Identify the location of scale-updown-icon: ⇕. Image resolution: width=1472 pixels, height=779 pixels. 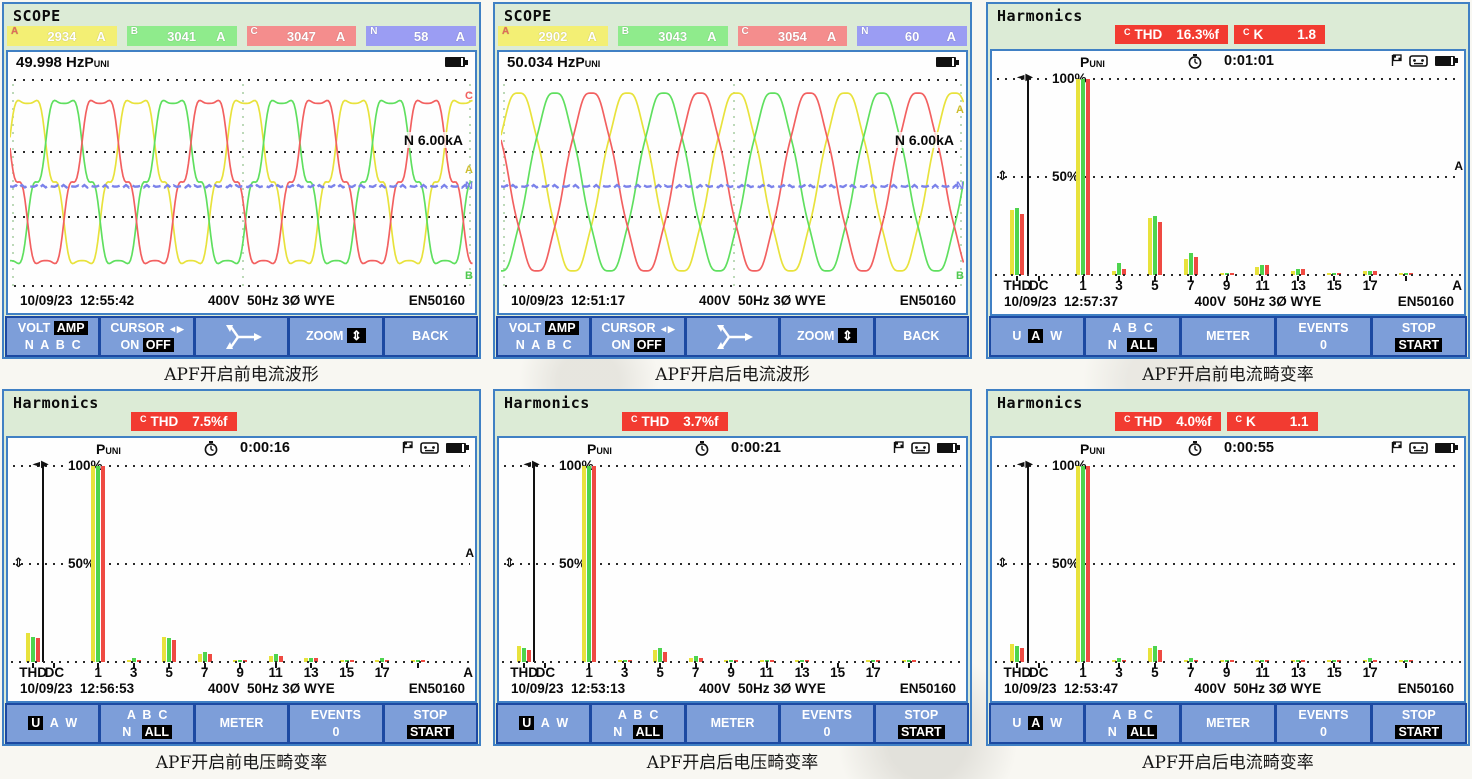
(18, 563).